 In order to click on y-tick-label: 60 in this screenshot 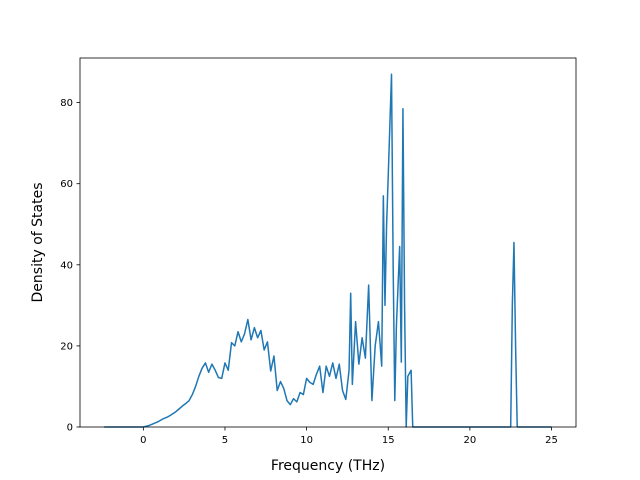, I will do `click(66, 184)`.